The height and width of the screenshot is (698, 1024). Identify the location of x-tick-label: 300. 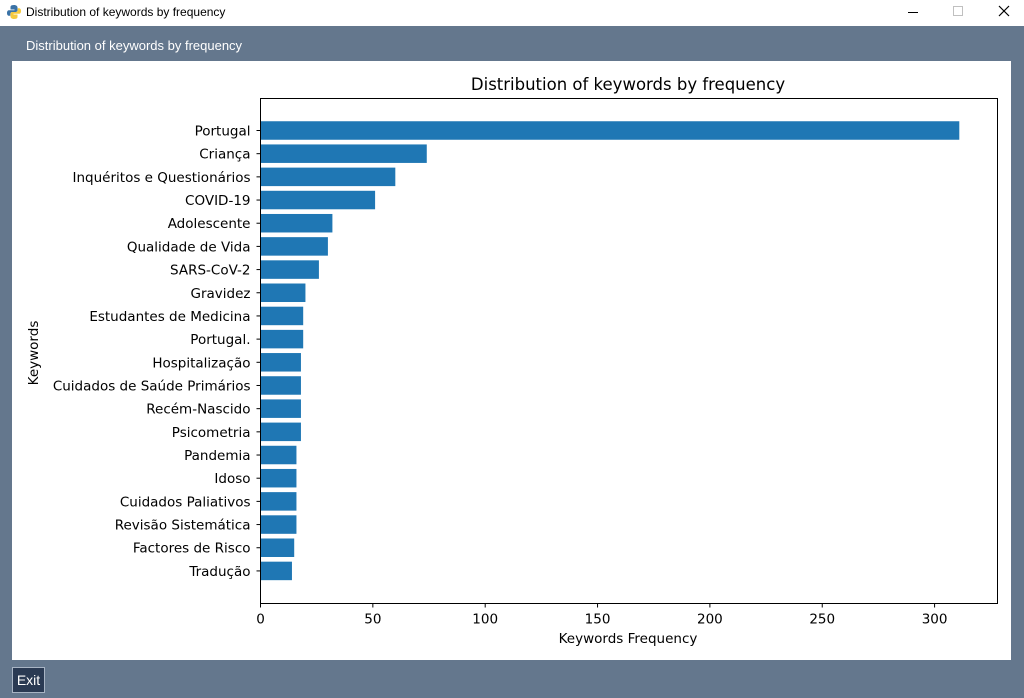
(935, 620).